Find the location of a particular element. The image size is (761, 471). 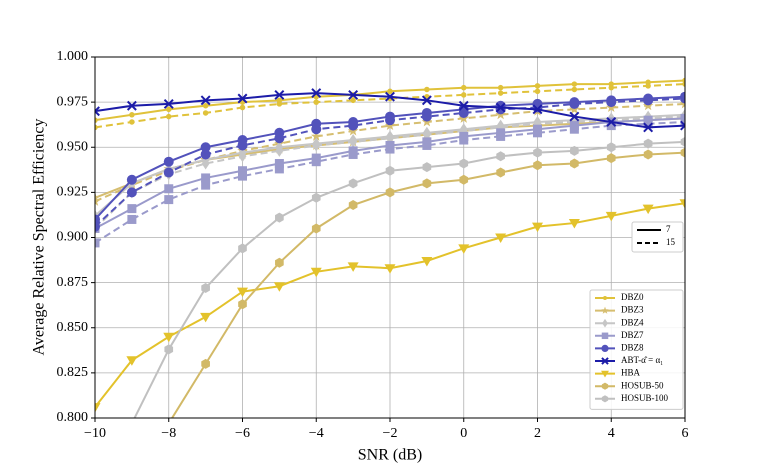

y-tick-label: 0.900 is located at coordinates (73, 237).